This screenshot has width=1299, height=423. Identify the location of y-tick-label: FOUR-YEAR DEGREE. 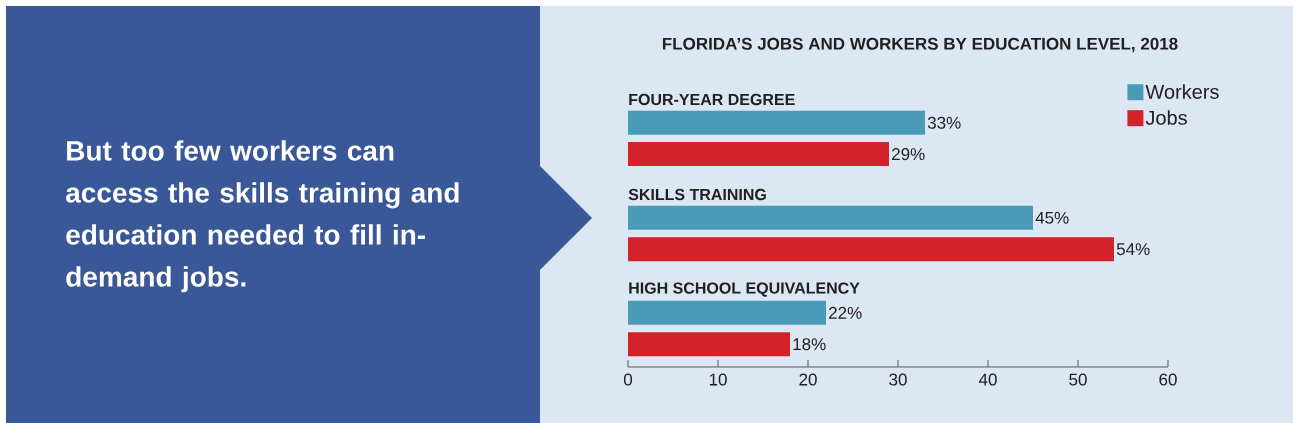
(712, 99).